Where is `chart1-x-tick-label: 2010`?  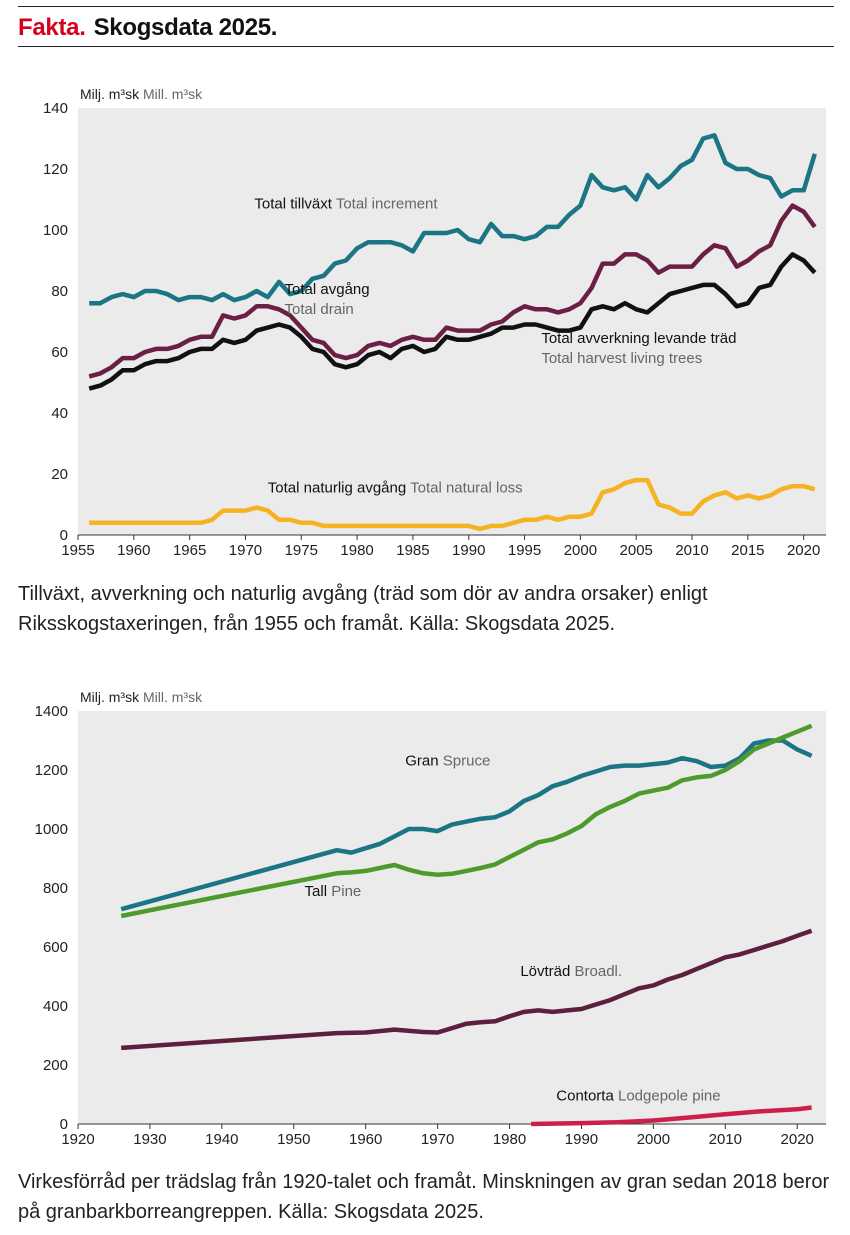 chart1-x-tick-label: 2010 is located at coordinates (691, 550).